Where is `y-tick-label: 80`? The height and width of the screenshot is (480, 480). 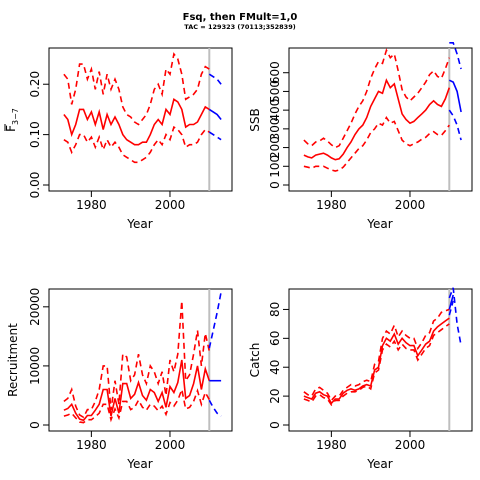 y-tick-label: 80 is located at coordinates (275, 309).